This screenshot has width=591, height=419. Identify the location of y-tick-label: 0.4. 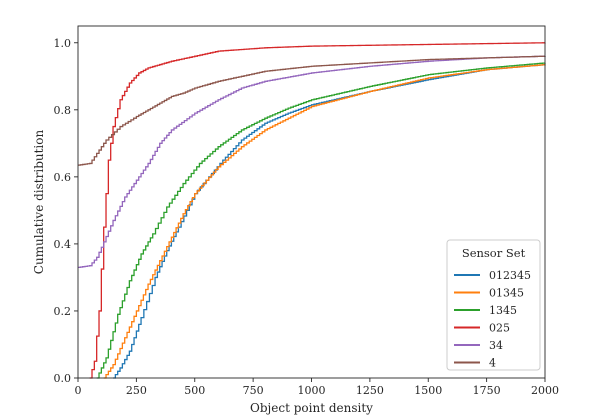
(63, 244).